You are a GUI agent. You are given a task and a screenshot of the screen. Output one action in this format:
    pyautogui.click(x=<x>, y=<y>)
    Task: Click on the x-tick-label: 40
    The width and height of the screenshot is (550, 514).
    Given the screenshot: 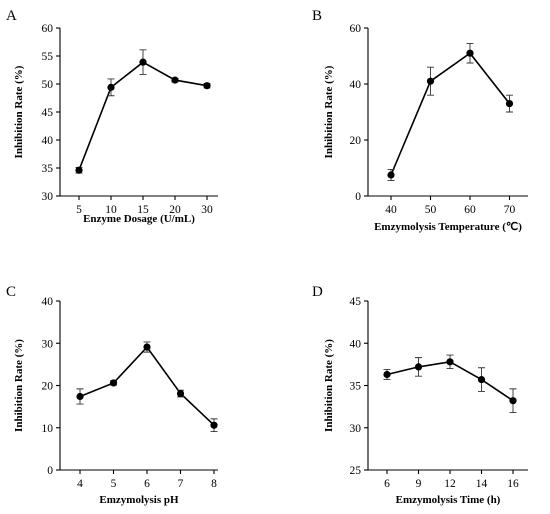 What is the action you would take?
    pyautogui.click(x=391, y=210)
    